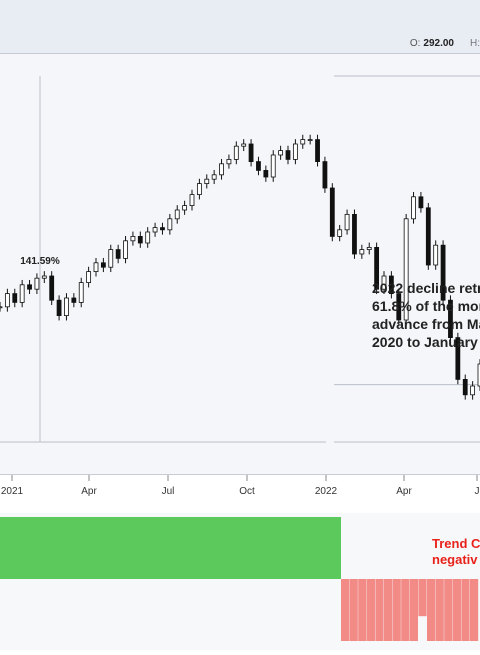  What do you see at coordinates (89, 491) in the screenshot?
I see `x-tick-label: Apr` at bounding box center [89, 491].